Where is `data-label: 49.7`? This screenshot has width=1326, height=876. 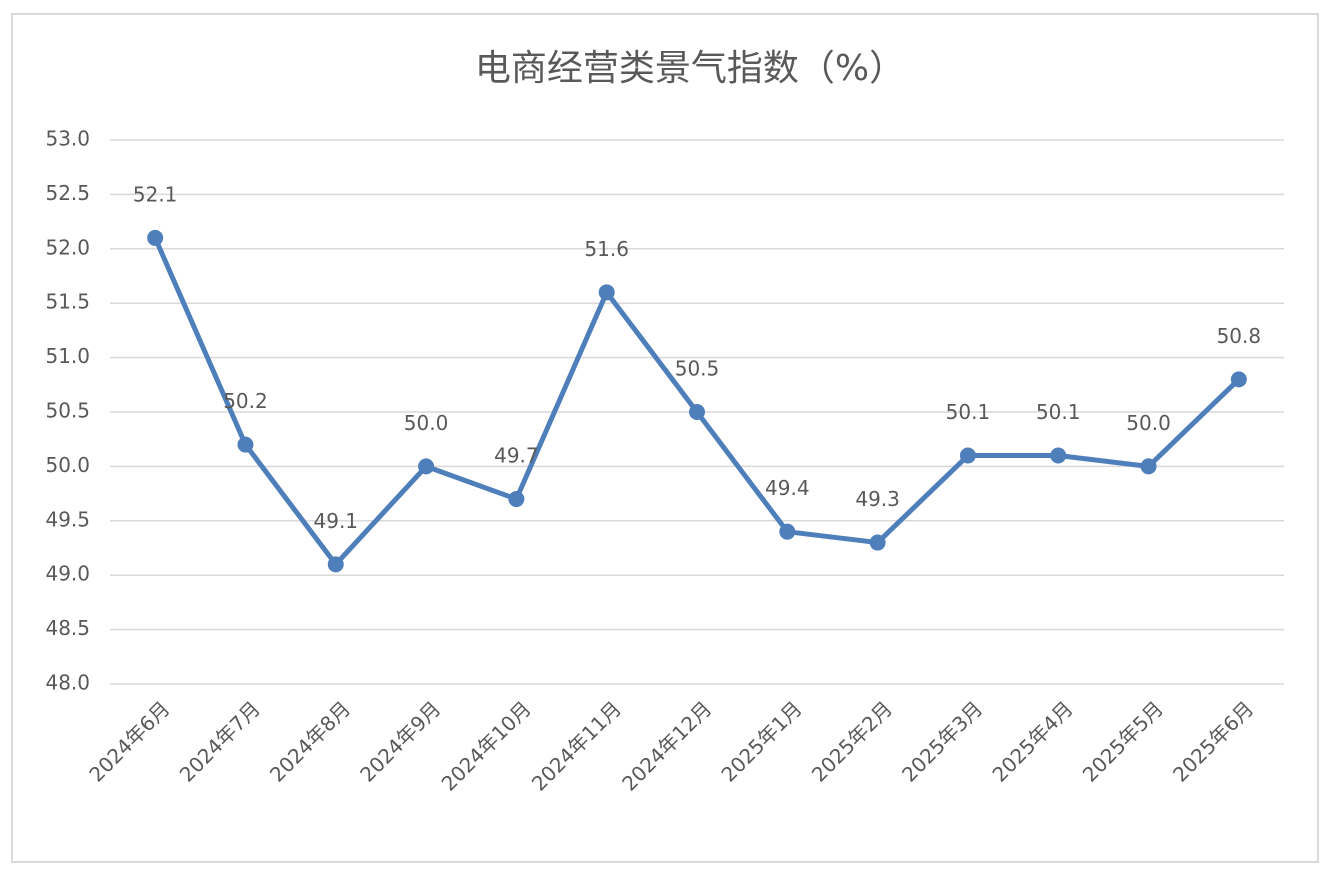
data-label: 49.7 is located at coordinates (516, 456).